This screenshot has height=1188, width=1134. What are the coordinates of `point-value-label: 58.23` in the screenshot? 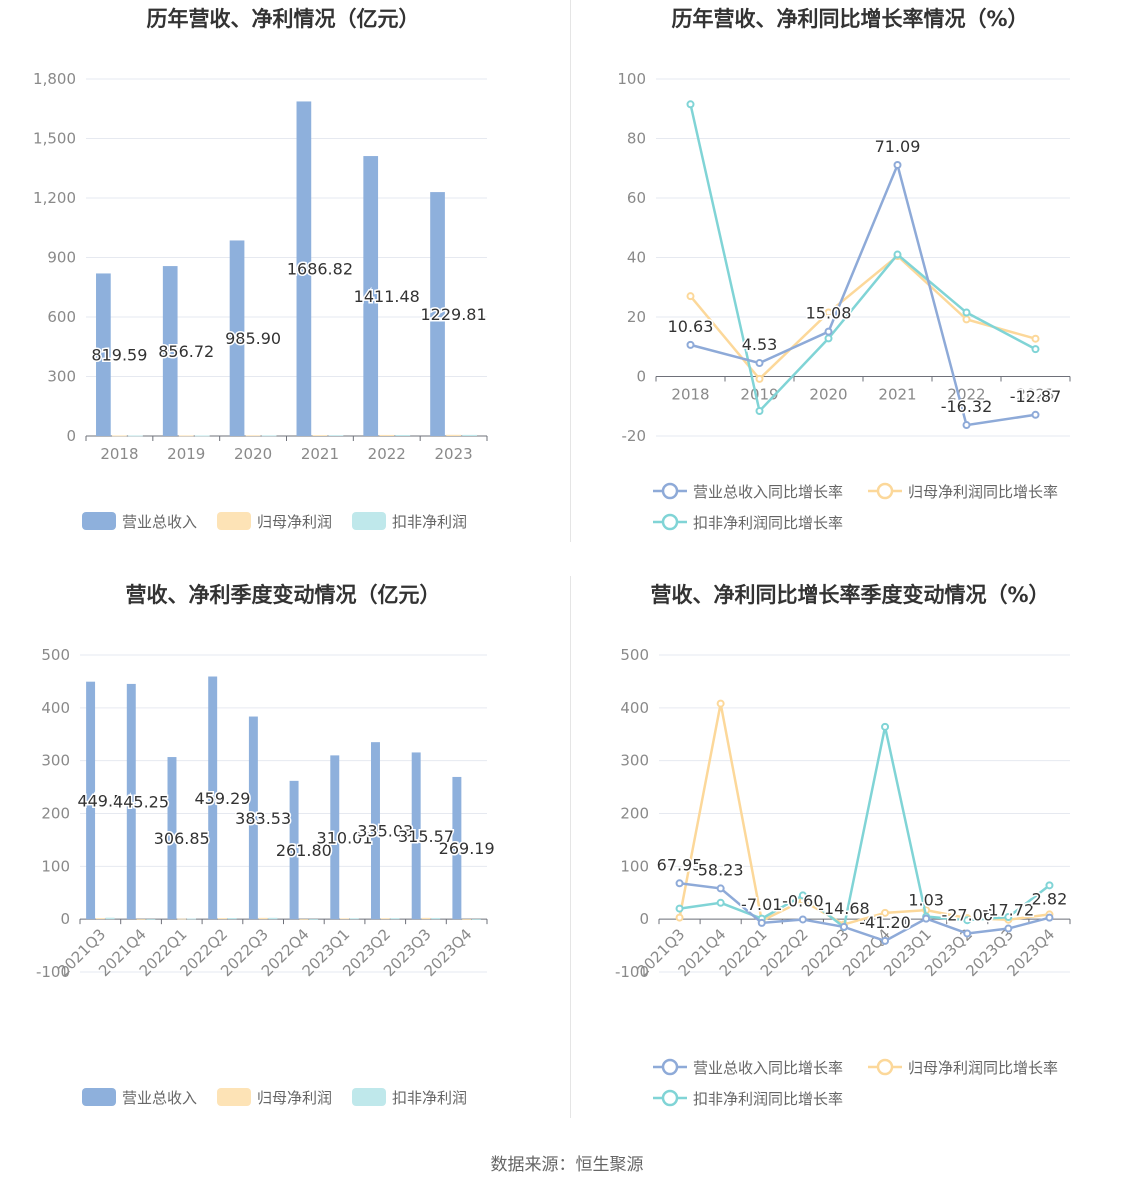 It's located at (721, 869).